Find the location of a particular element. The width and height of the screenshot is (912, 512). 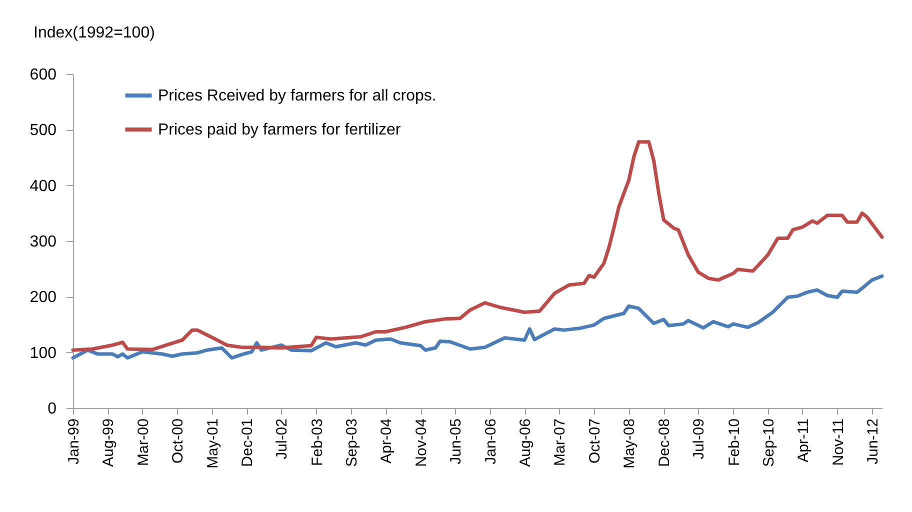

x-tick-label: Jun-05 is located at coordinates (456, 441).